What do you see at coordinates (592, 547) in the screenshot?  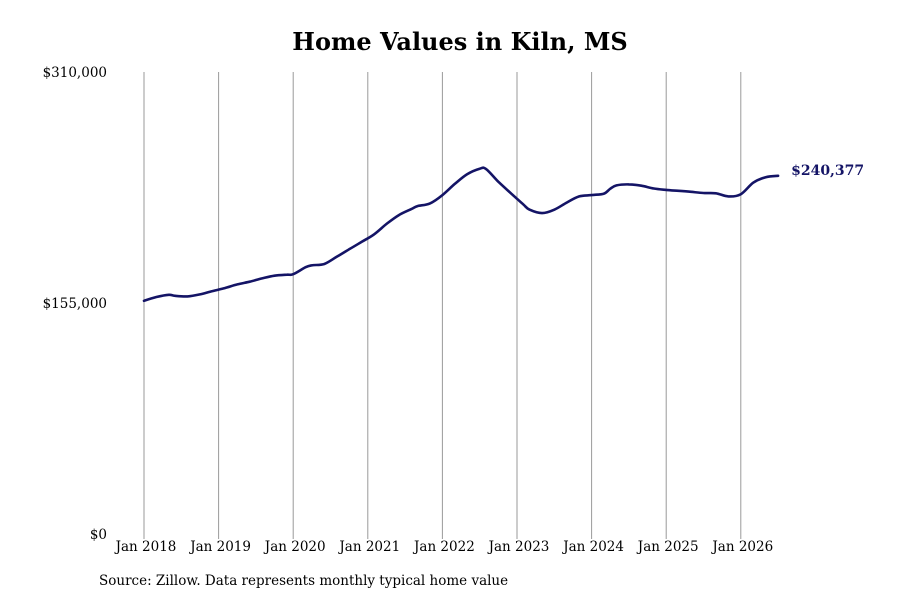 I see `x-tick-label: Jan 2024` at bounding box center [592, 547].